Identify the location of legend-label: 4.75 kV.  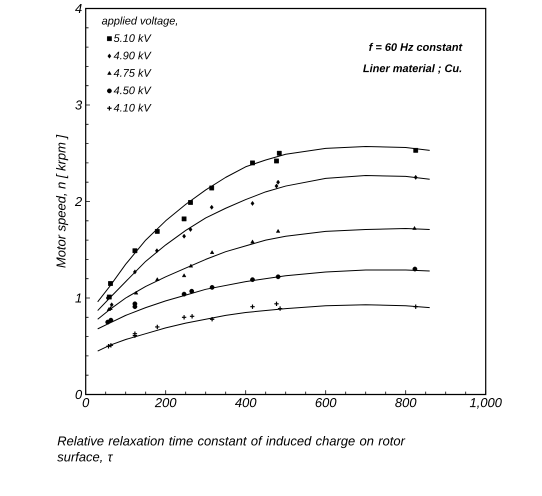
(133, 72).